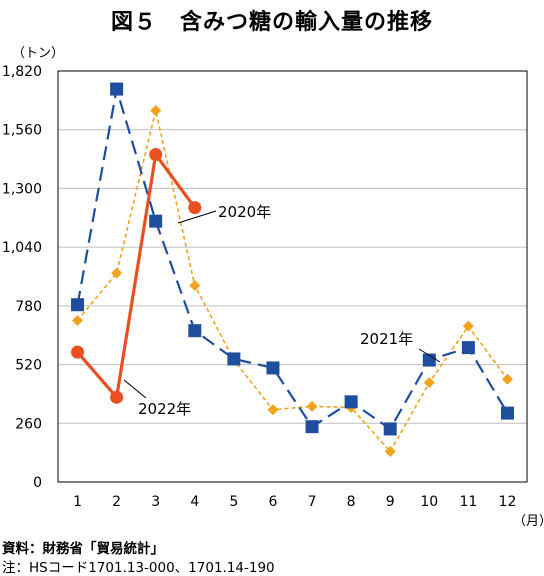 Image resolution: width=544 pixels, height=576 pixels. Describe the element at coordinates (351, 502) in the screenshot. I see `x-tick-label: 8` at that location.